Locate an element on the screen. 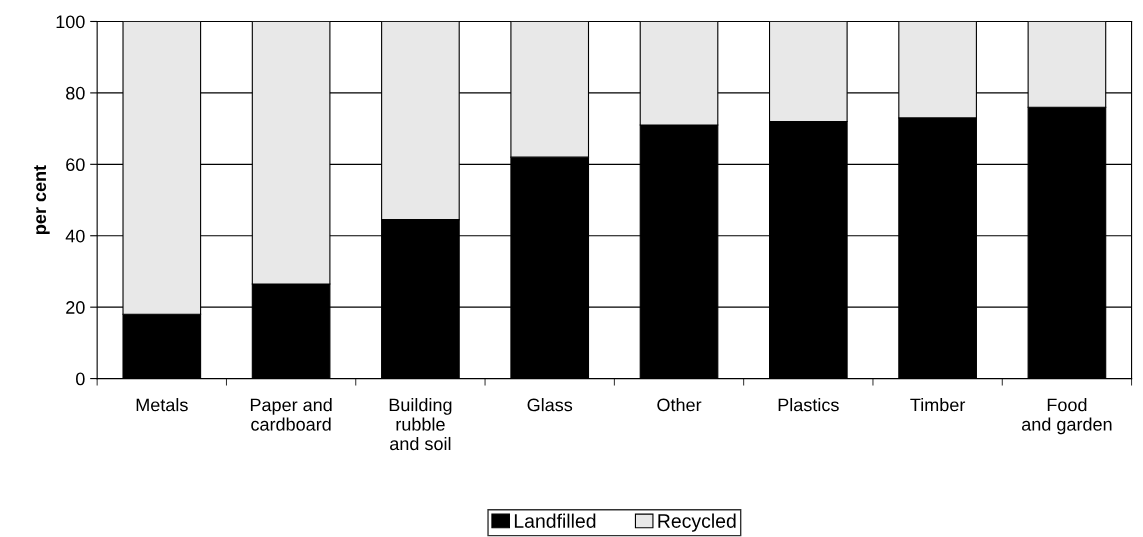 The height and width of the screenshot is (537, 1143). x-tick-label: Glass is located at coordinates (550, 405).